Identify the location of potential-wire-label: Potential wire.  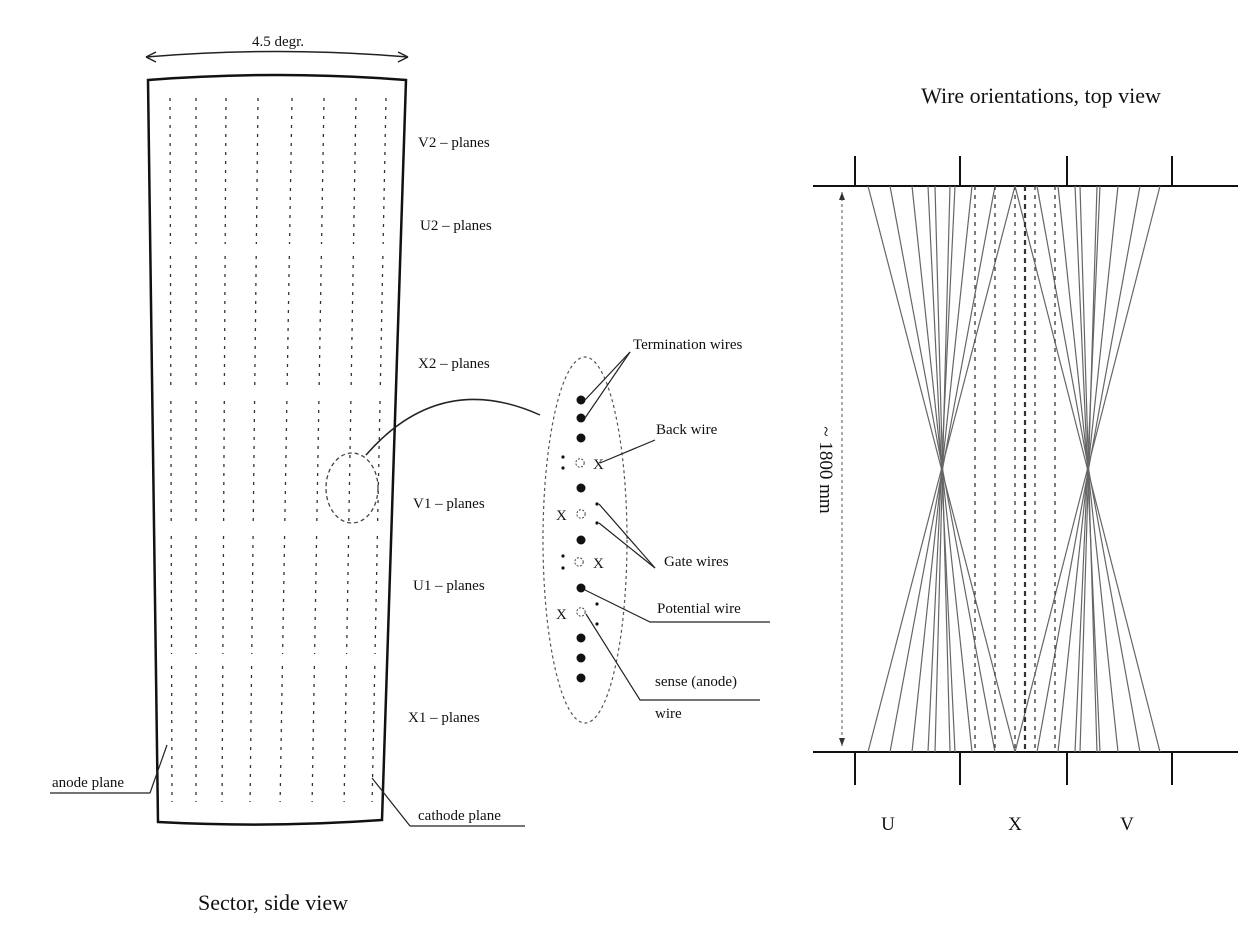
(699, 609).